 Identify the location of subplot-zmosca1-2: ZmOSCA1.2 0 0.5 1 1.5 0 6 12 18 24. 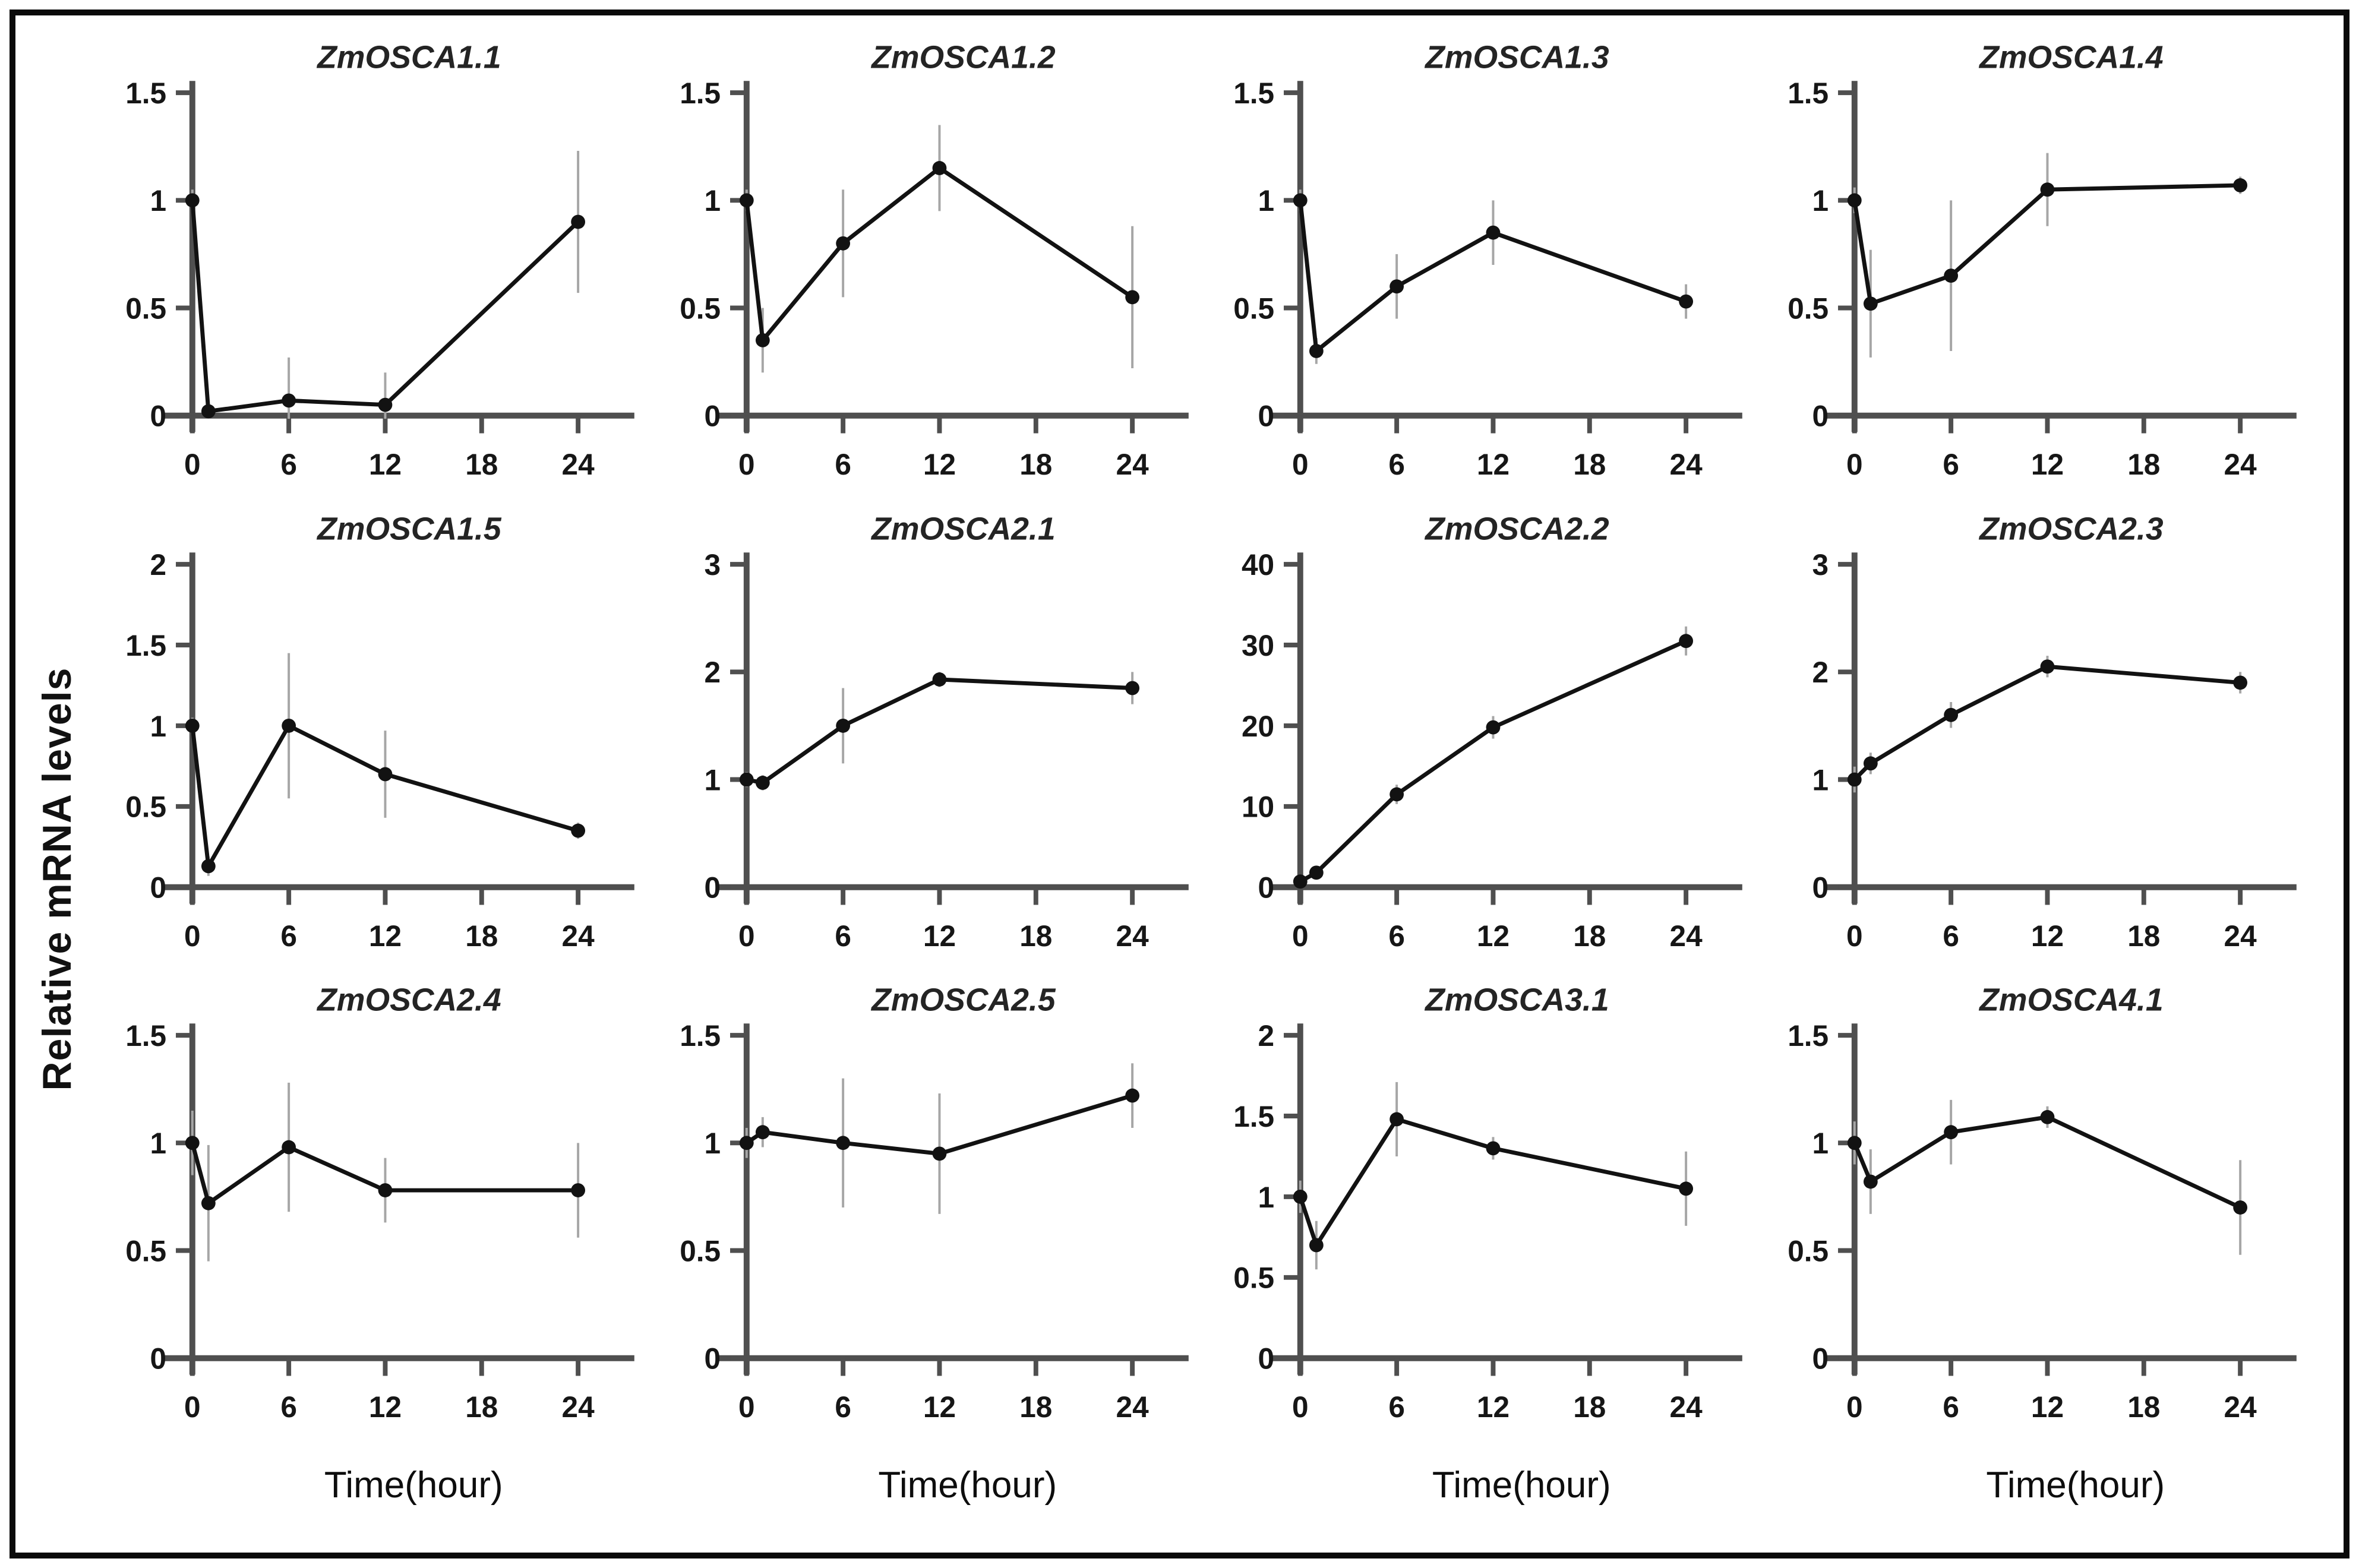
(935, 262).